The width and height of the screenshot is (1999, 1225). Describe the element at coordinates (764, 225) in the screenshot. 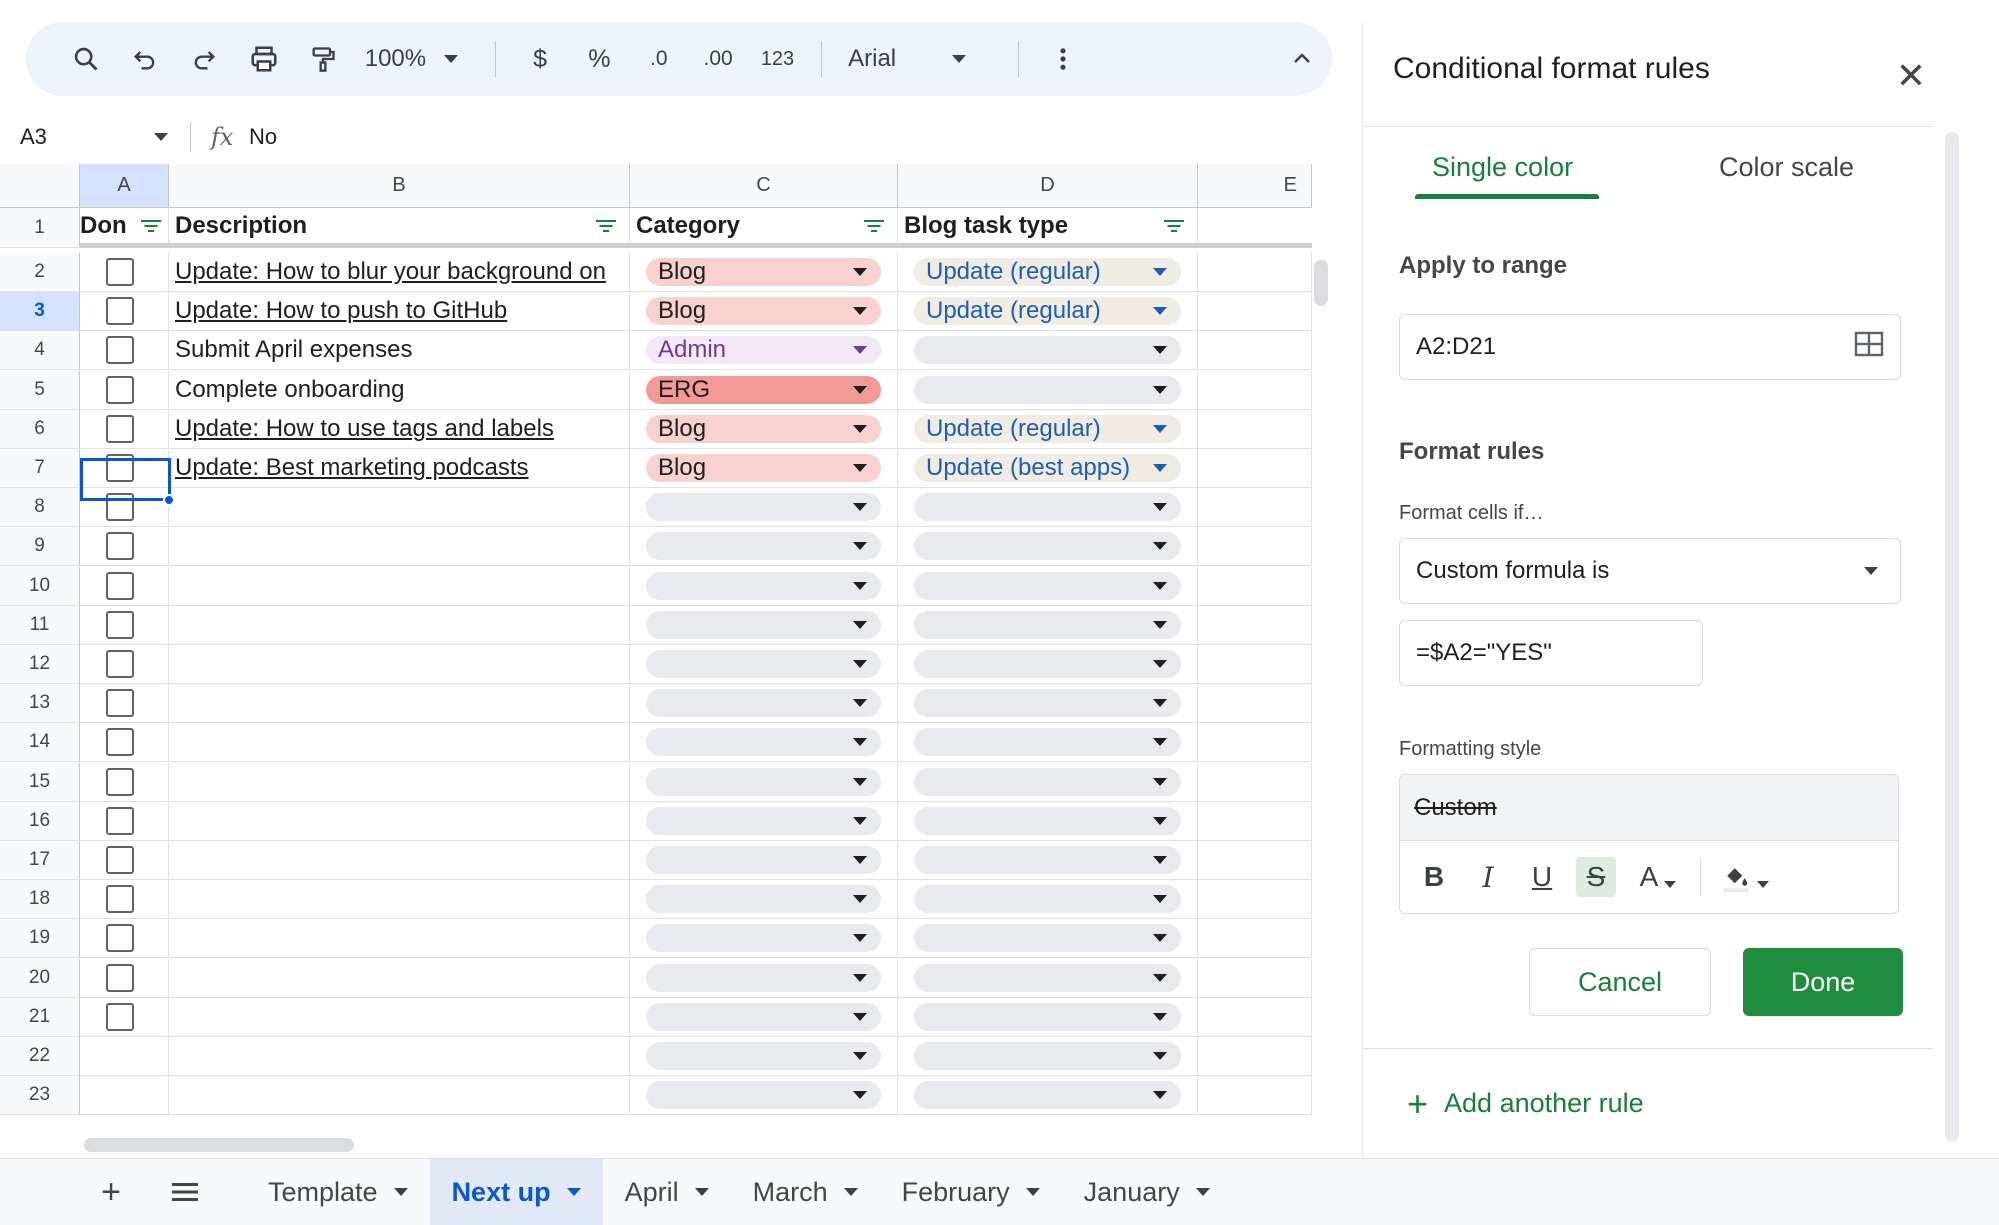

I see `header-cell-category: Category` at that location.